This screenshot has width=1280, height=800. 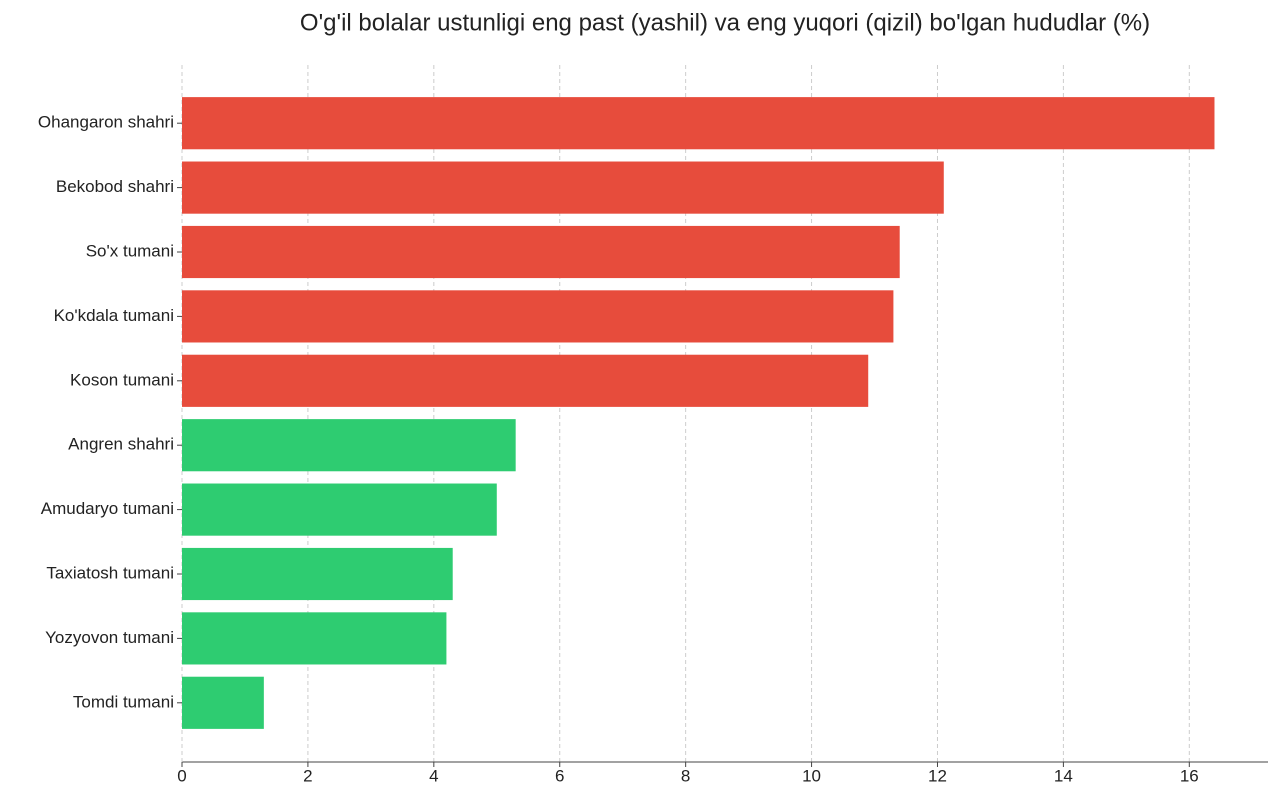 I want to click on y-tick-label: Taxiatosh tumani, so click(x=110, y=572).